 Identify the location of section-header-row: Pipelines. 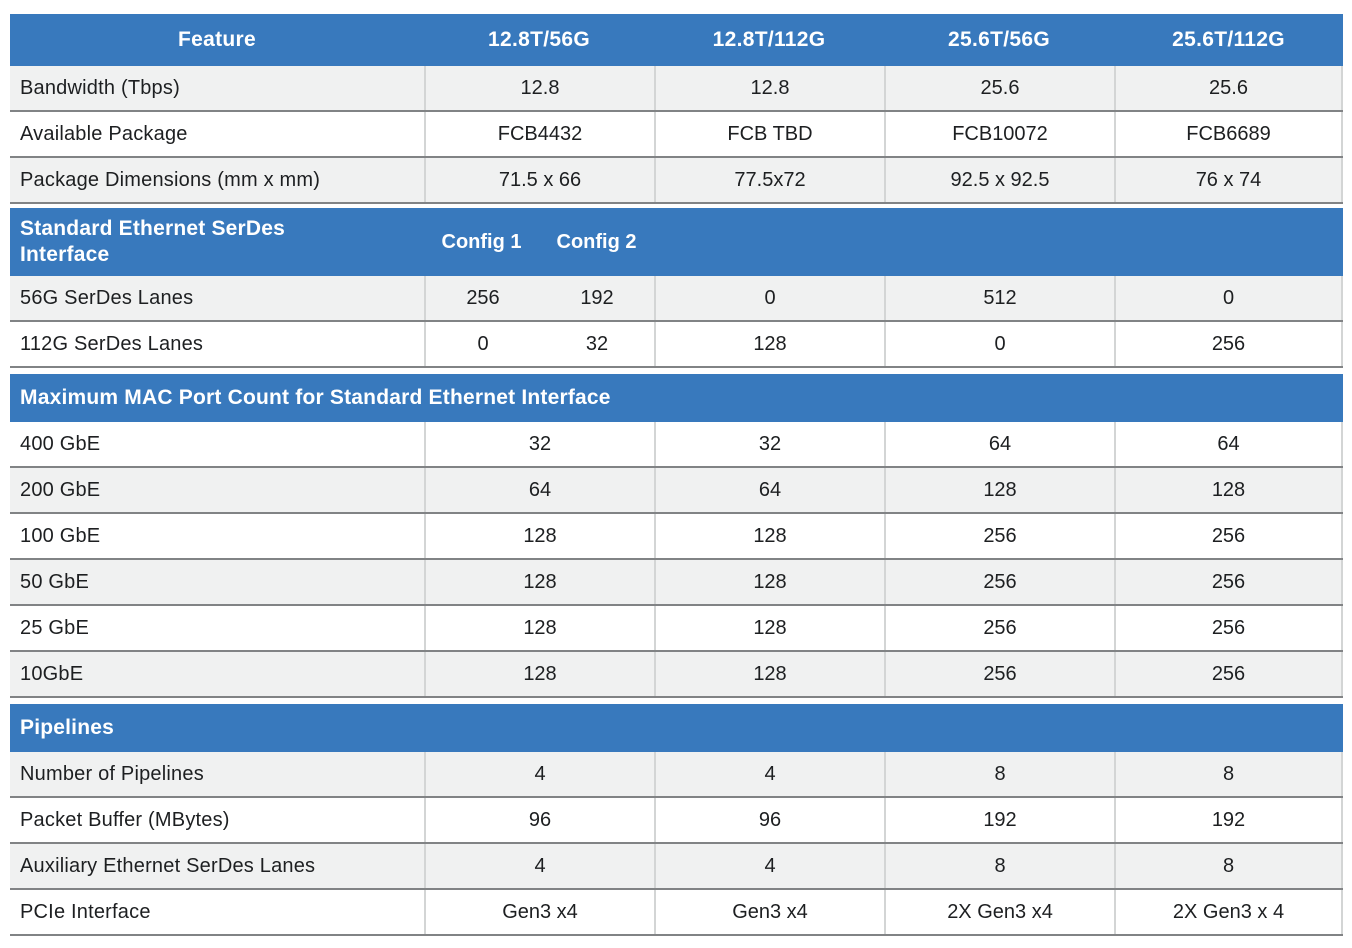
(676, 728).